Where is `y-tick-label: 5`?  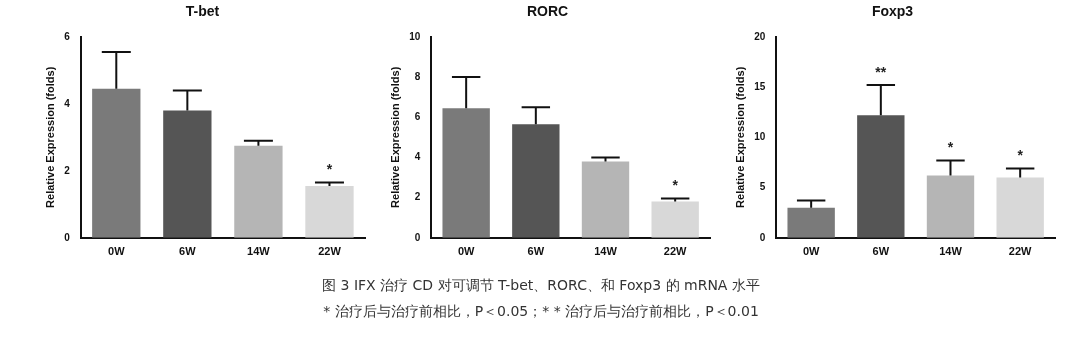
y-tick-label: 5 is located at coordinates (762, 187).